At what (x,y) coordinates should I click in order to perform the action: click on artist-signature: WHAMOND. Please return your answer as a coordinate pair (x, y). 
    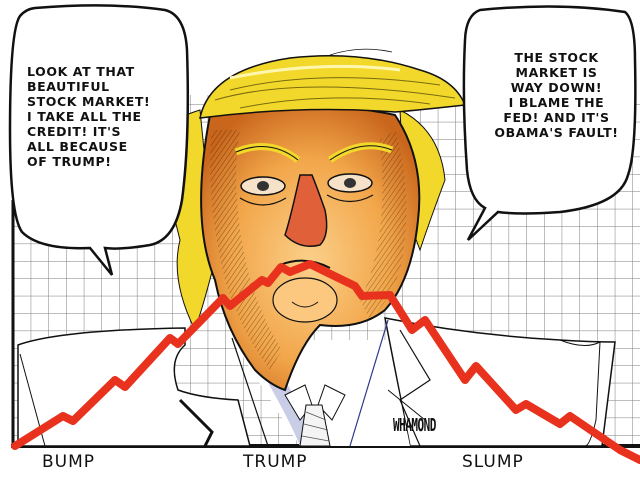
    Looking at the image, I should click on (414, 425).